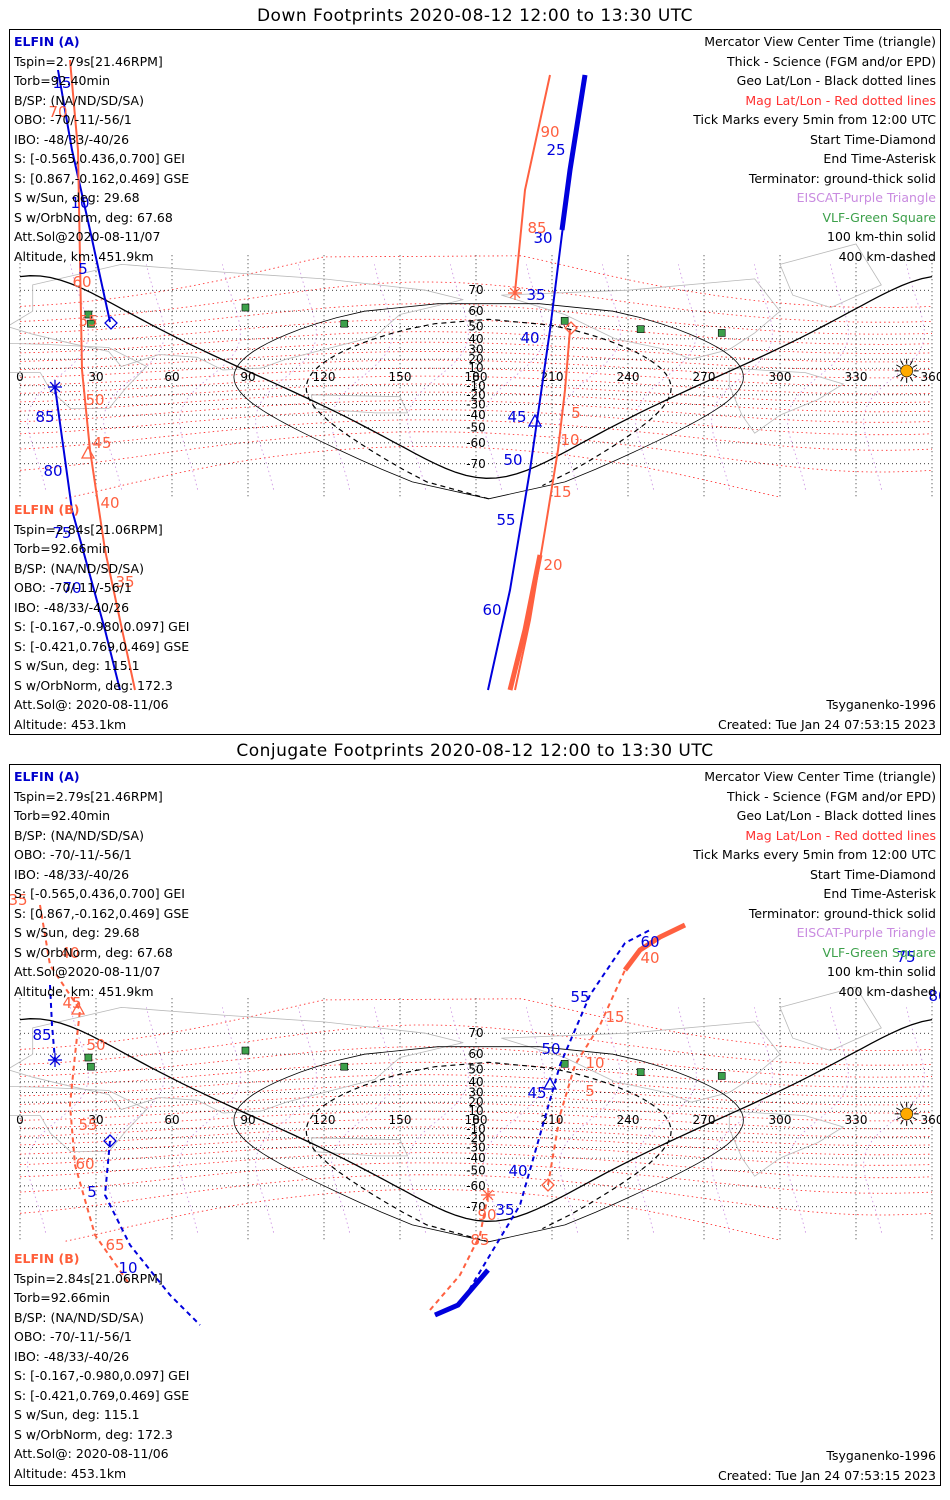 The width and height of the screenshot is (950, 1500). What do you see at coordinates (400, 1120) in the screenshot?
I see `lon-label: 150` at bounding box center [400, 1120].